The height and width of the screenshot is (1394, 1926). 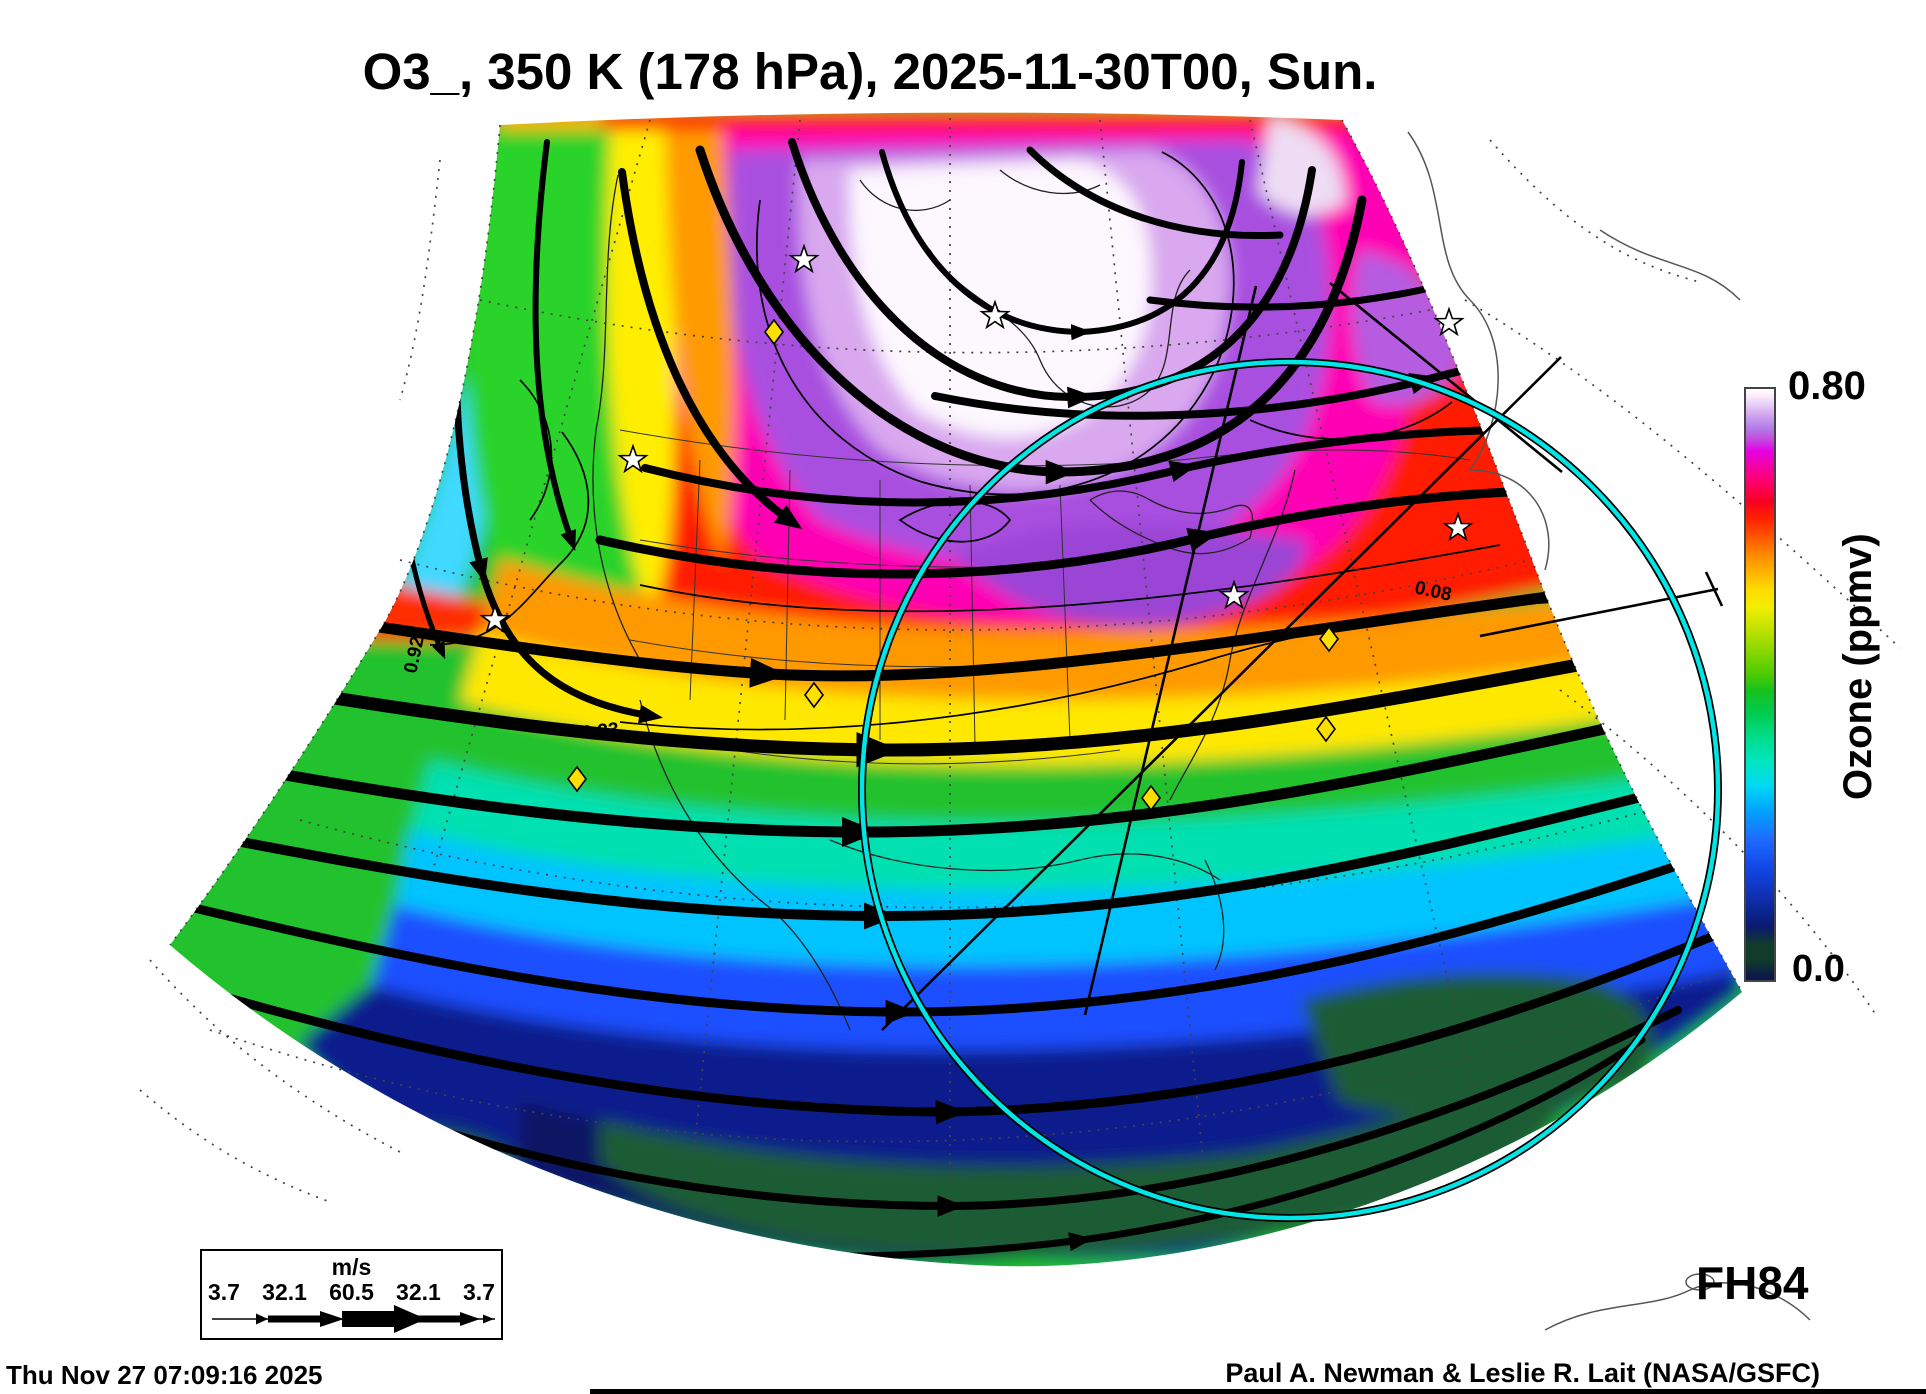 I want to click on forecast-hour-label: FH84, so click(x=1752, y=1283).